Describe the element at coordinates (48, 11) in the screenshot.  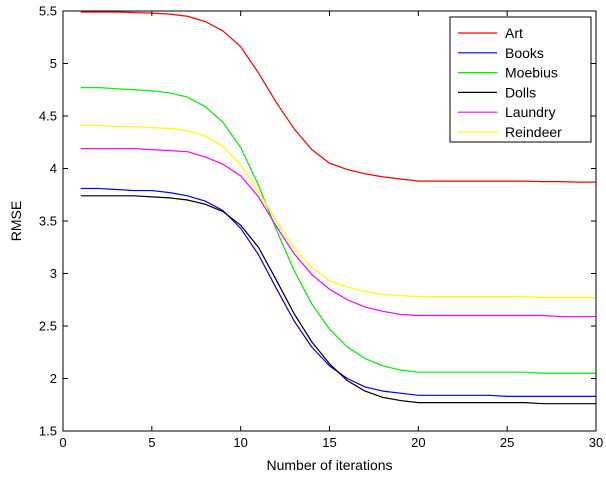
I see `y-tick-label: 5.5` at that location.